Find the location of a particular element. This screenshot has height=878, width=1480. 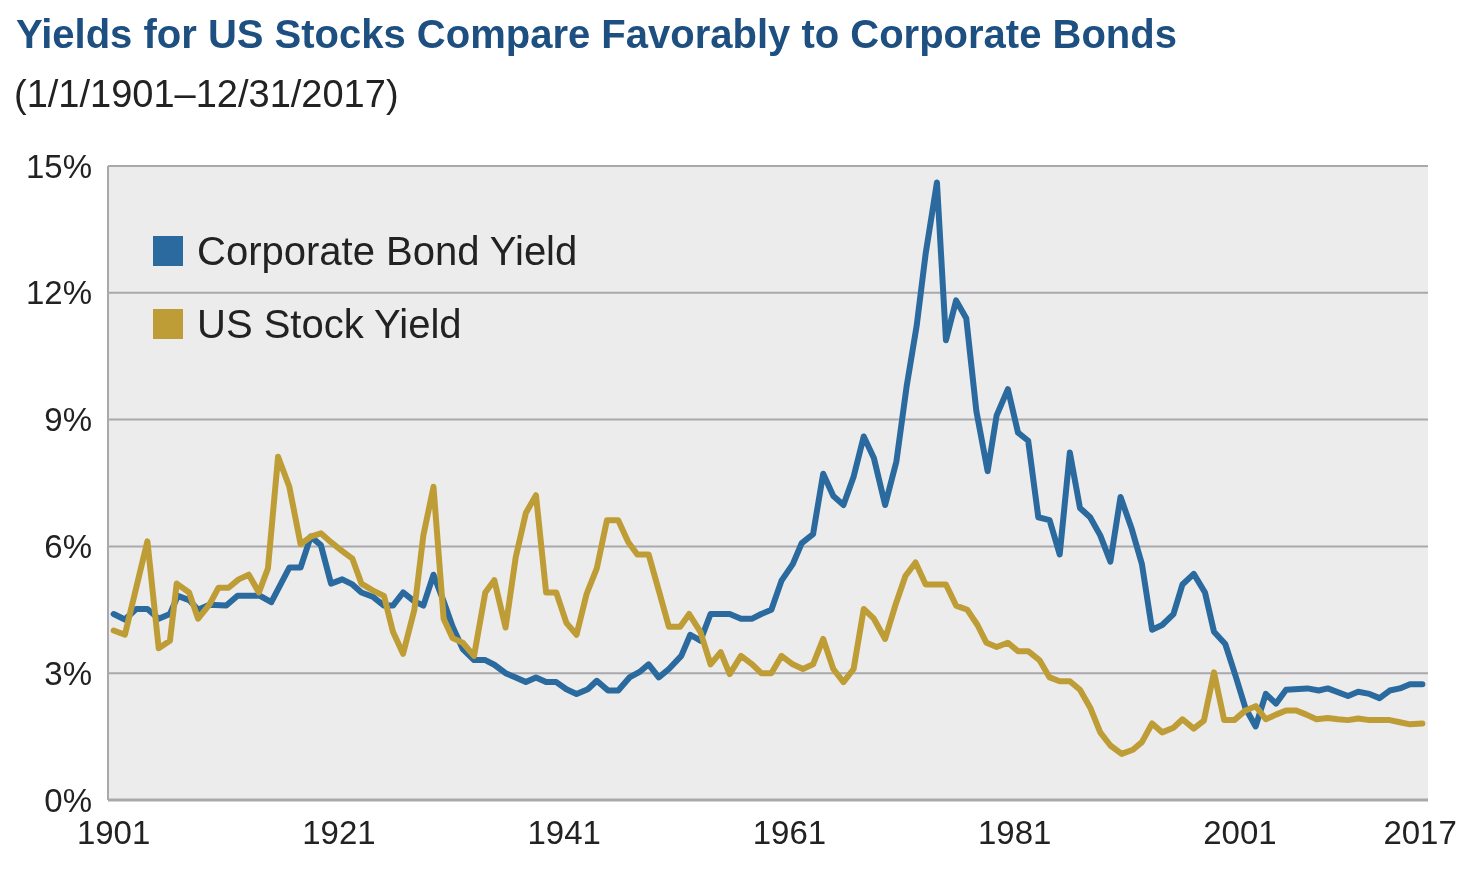

x-tick-label: 1981 is located at coordinates (1014, 832).